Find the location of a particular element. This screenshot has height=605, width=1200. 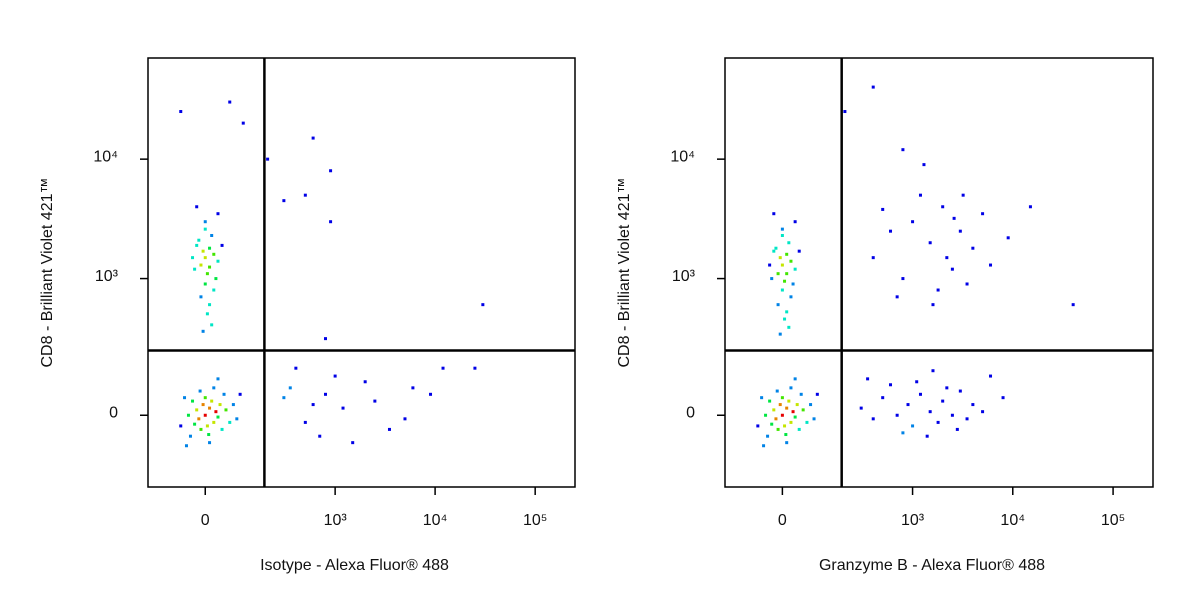

x-tick-label: 10⁴ is located at coordinates (1012, 520).